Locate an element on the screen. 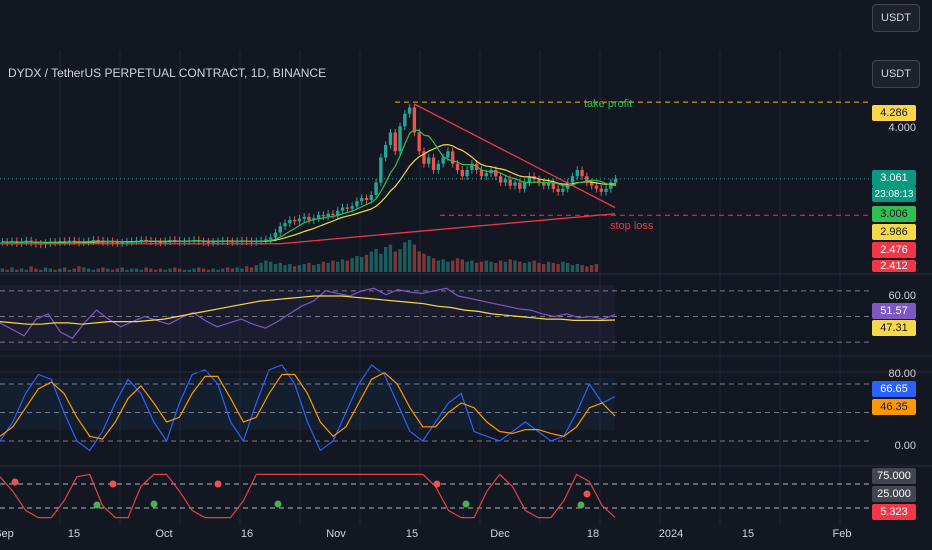 This screenshot has width=932, height=550. ma-slow-tag: 2.986 is located at coordinates (894, 232).